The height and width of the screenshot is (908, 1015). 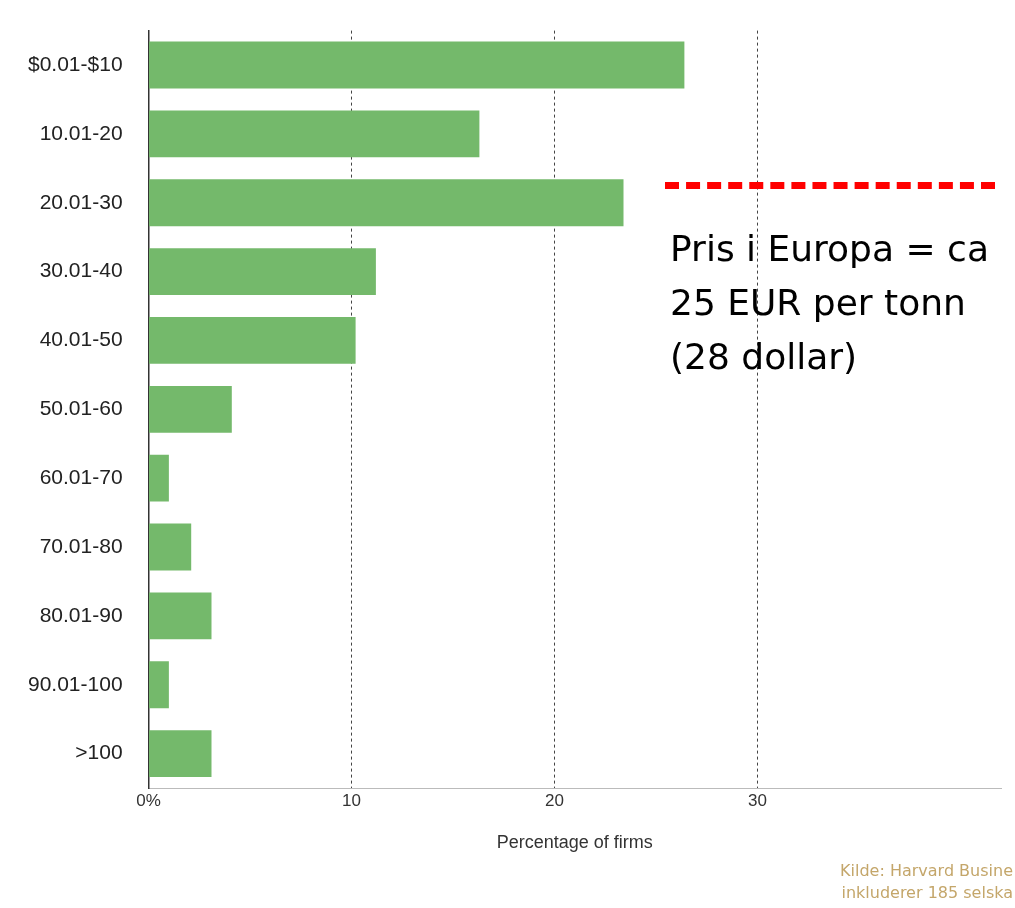 I want to click on x-tick-label: 20, so click(x=554, y=800).